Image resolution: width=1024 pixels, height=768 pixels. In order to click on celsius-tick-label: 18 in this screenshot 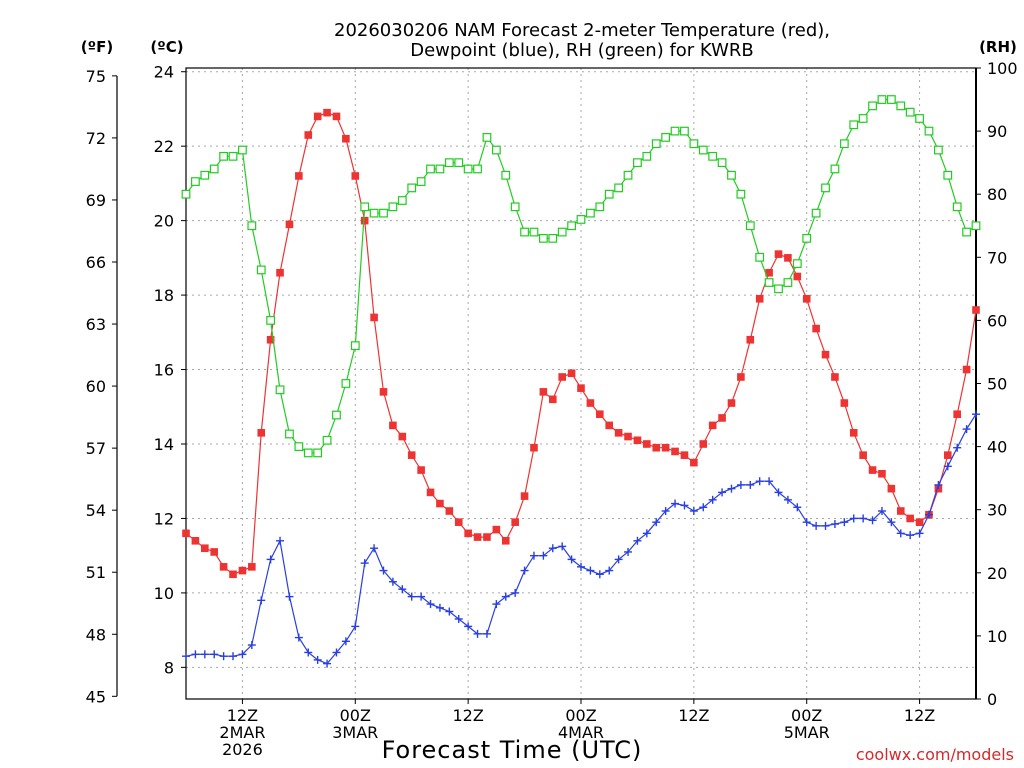, I will do `click(164, 295)`.